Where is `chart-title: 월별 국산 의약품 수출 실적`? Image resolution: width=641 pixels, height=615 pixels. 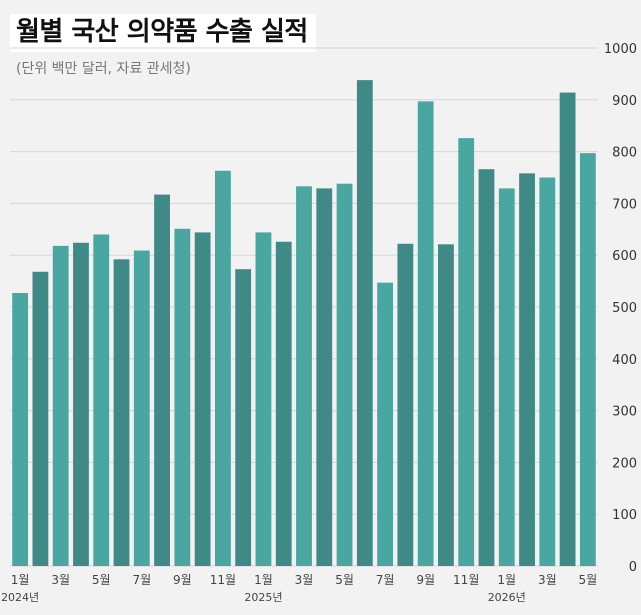 chart-title: 월별 국산 의약품 수출 실적 is located at coordinates (162, 32).